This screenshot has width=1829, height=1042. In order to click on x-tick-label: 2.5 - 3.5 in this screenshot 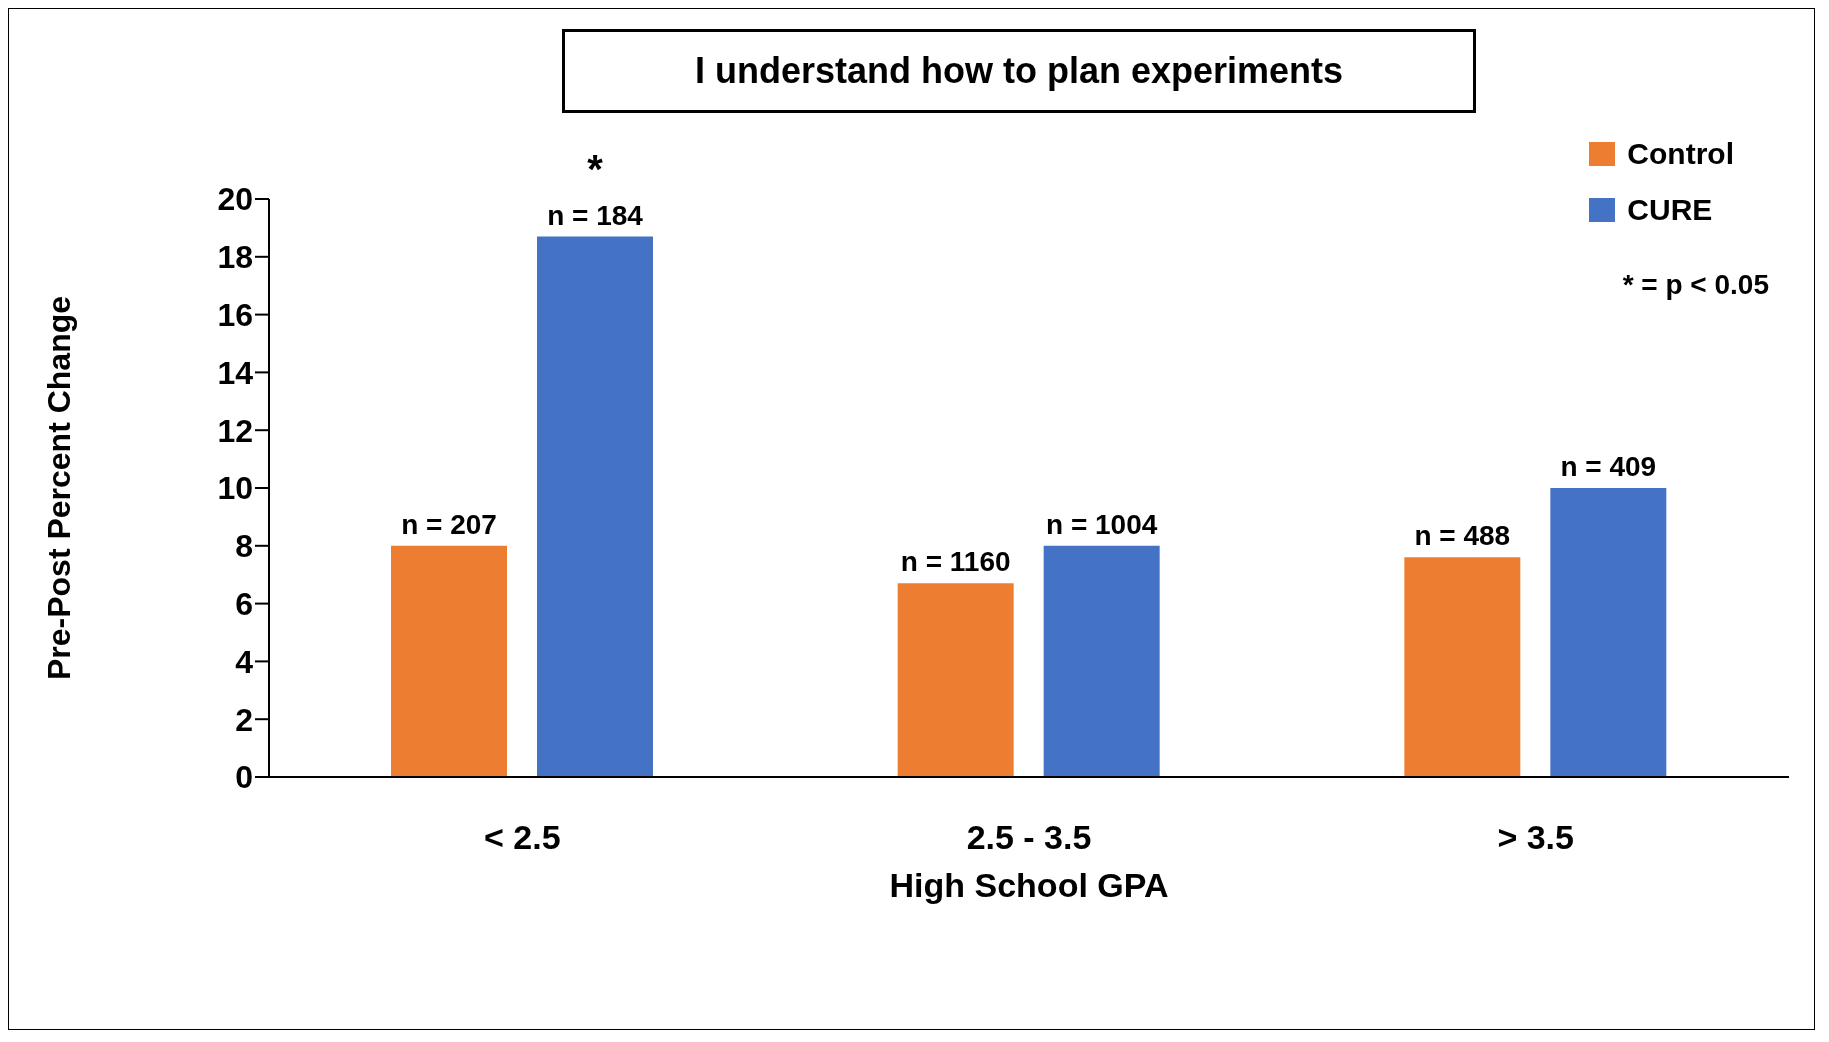, I will do `click(1029, 837)`.